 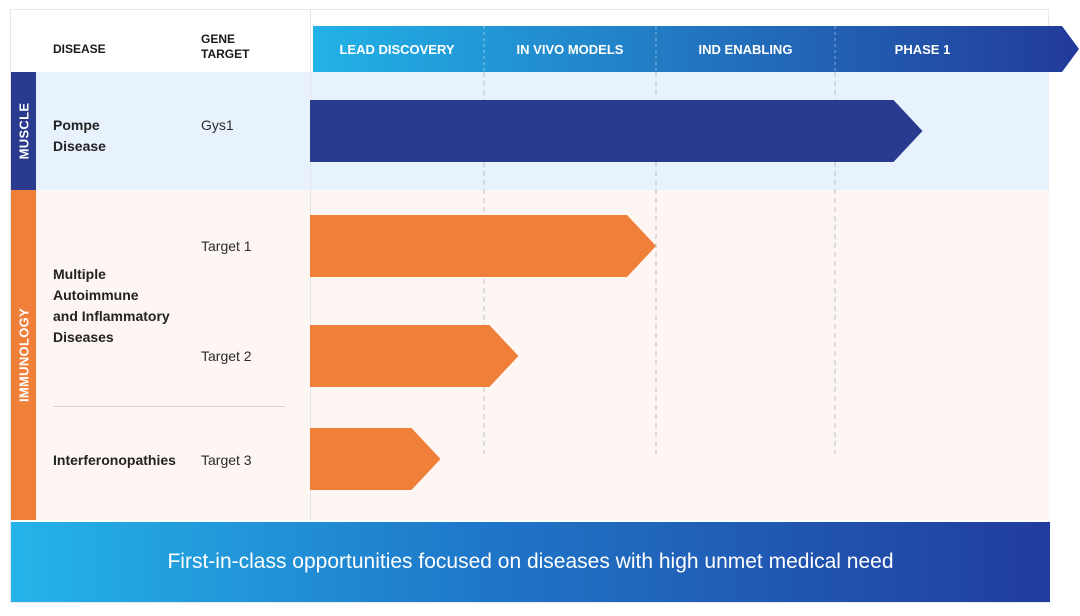 What do you see at coordinates (570, 49) in the screenshot?
I see `stage-label: IN VIVO MODELS` at bounding box center [570, 49].